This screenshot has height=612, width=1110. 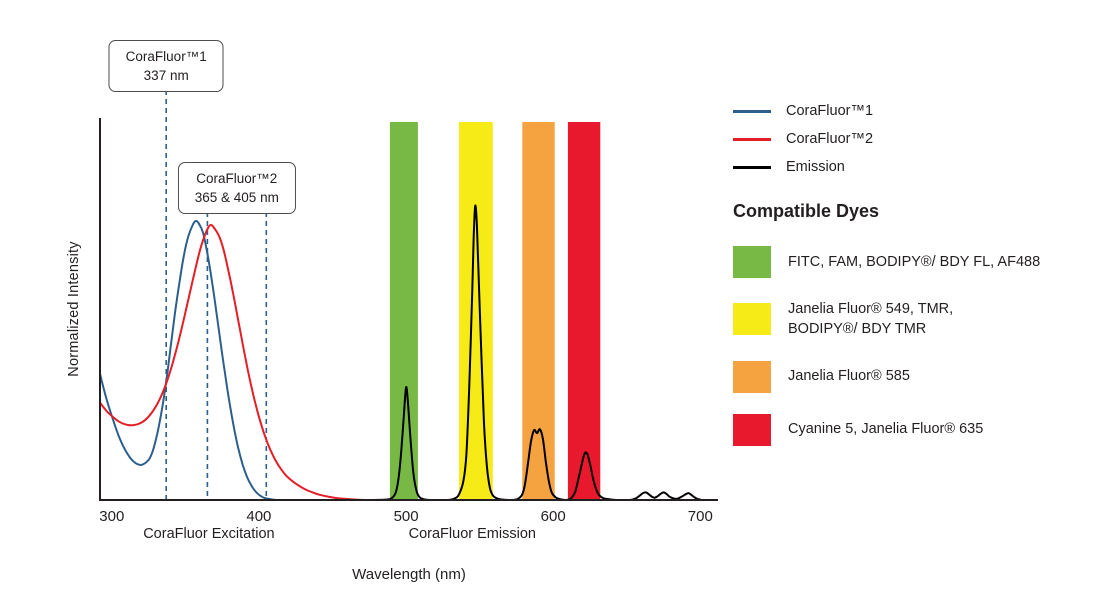 What do you see at coordinates (919, 111) in the screenshot?
I see `legend-entry-corafluor1: CoraFluor™1` at bounding box center [919, 111].